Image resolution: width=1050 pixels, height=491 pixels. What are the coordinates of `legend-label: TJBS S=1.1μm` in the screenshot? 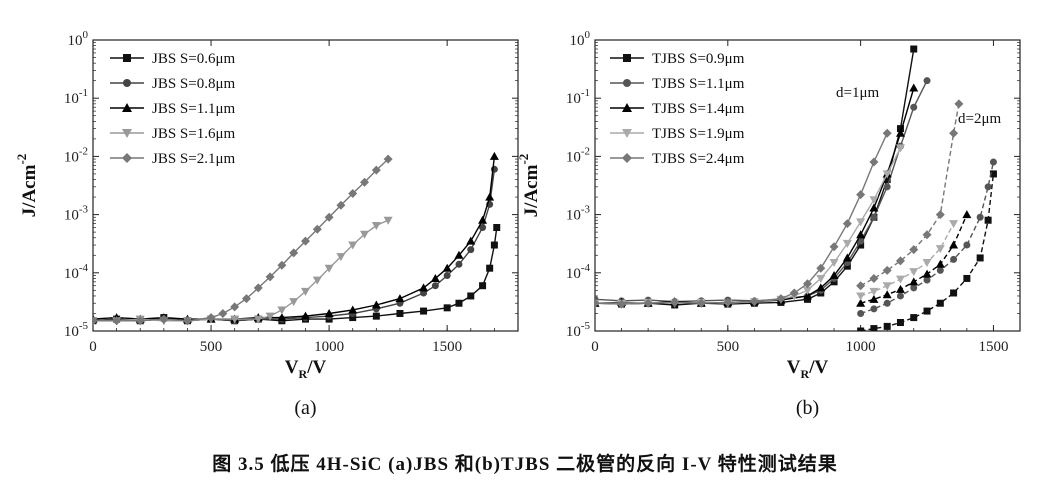 It's located at (698, 84).